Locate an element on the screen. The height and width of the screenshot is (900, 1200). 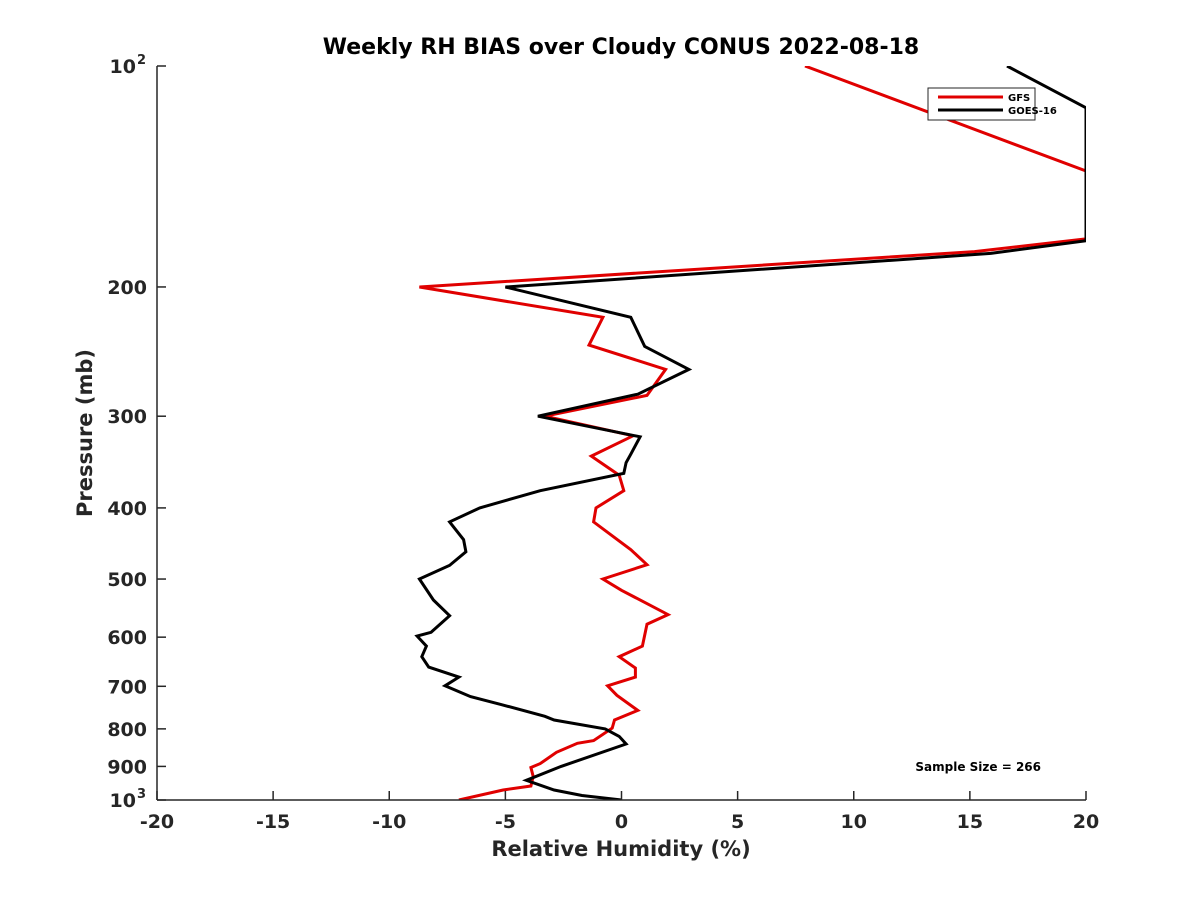
legend: GFS GOES-16 is located at coordinates (992, 104).